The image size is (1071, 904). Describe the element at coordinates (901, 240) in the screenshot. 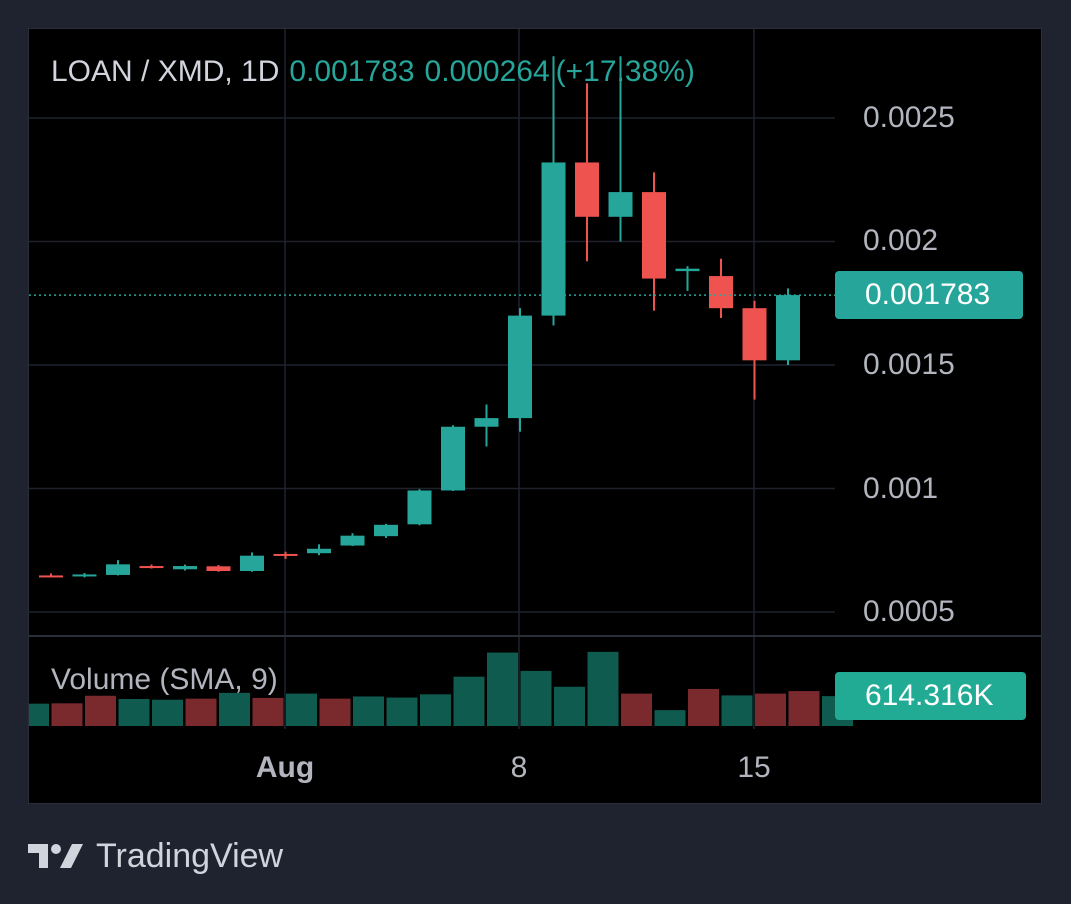

I see `y-tick-label: 0.002` at that location.